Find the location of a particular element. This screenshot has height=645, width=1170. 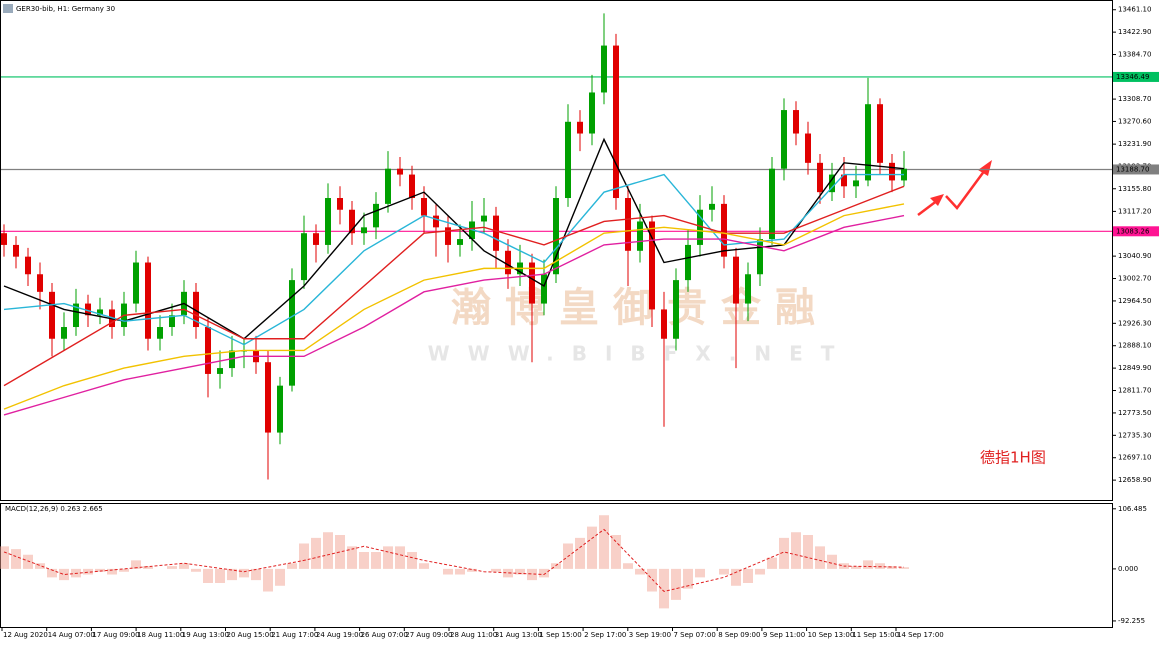

y-tick-label: 13308.70 is located at coordinates (1134, 99).